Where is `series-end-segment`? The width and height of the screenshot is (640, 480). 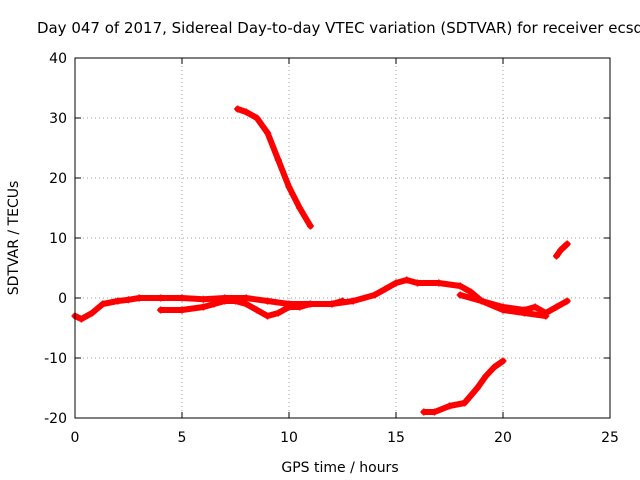 series-end-segment is located at coordinates (562, 250).